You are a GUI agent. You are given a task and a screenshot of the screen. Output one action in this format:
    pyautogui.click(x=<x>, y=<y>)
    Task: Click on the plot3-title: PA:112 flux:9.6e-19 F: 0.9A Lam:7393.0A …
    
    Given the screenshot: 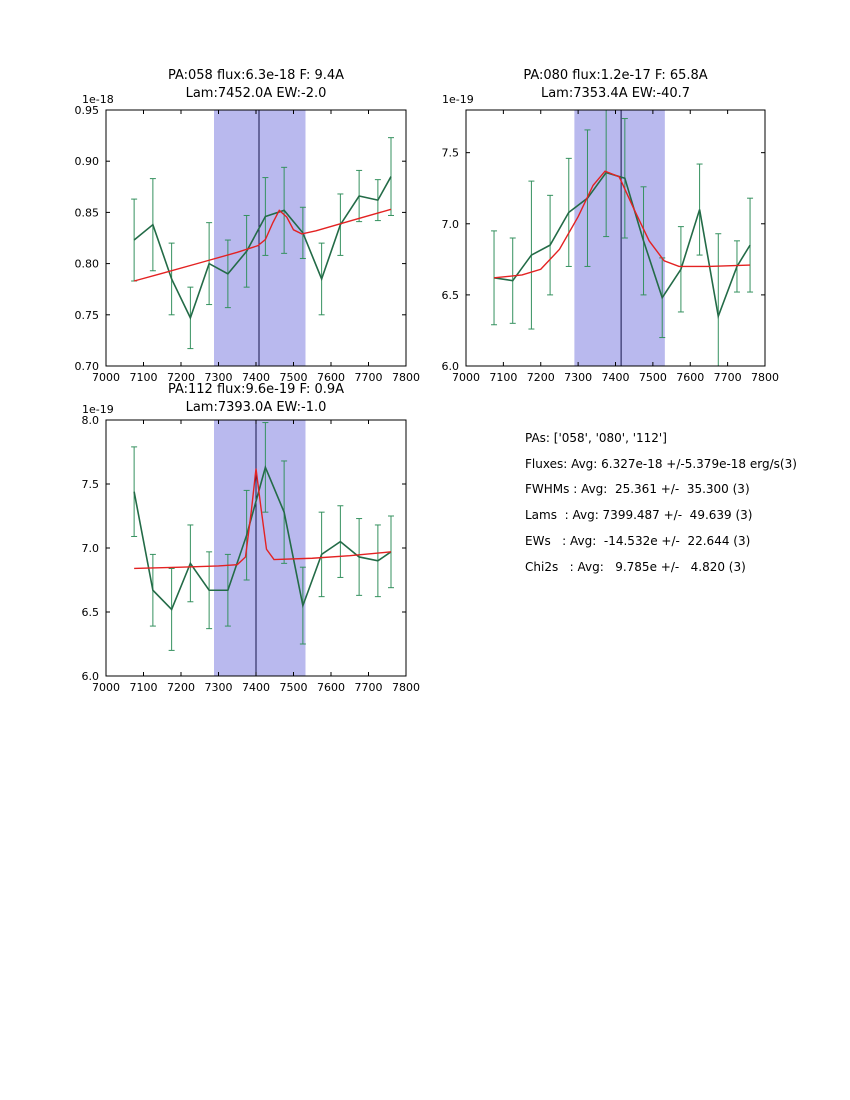 What is the action you would take?
    pyautogui.click(x=256, y=399)
    